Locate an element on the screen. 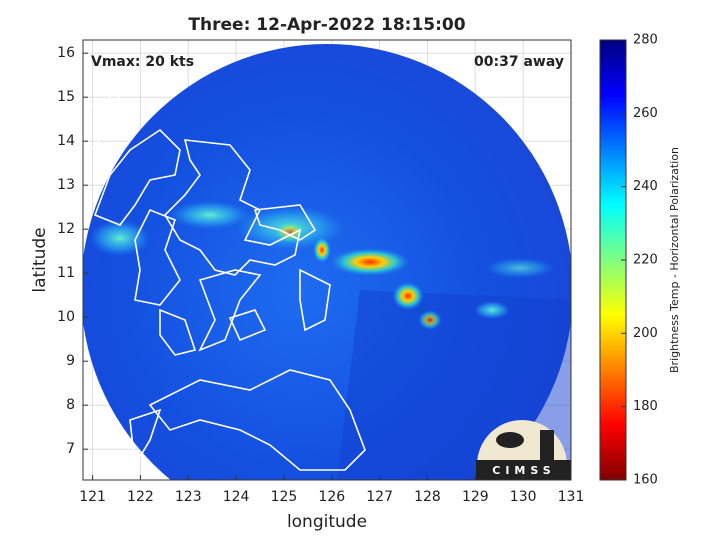 This screenshot has width=720, height=544. x-axis-label: longitude is located at coordinates (327, 522).